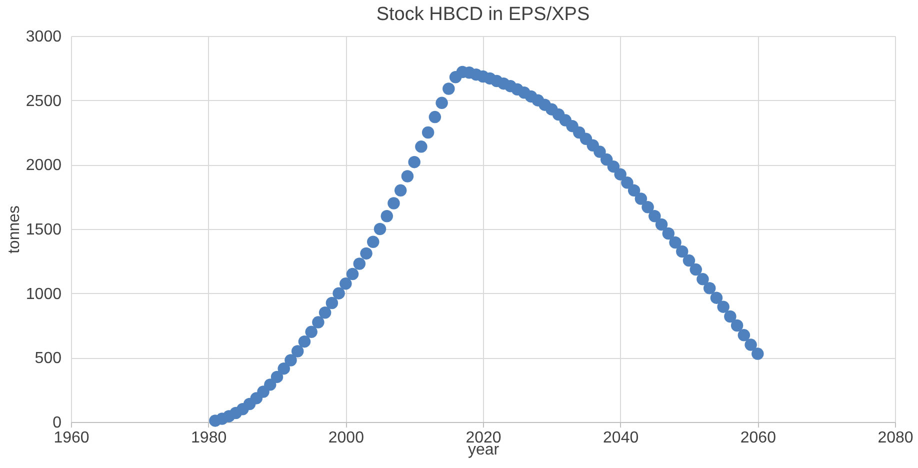 This screenshot has width=918, height=468. Describe the element at coordinates (14, 229) in the screenshot. I see `y-axis-title: tonnes` at that location.